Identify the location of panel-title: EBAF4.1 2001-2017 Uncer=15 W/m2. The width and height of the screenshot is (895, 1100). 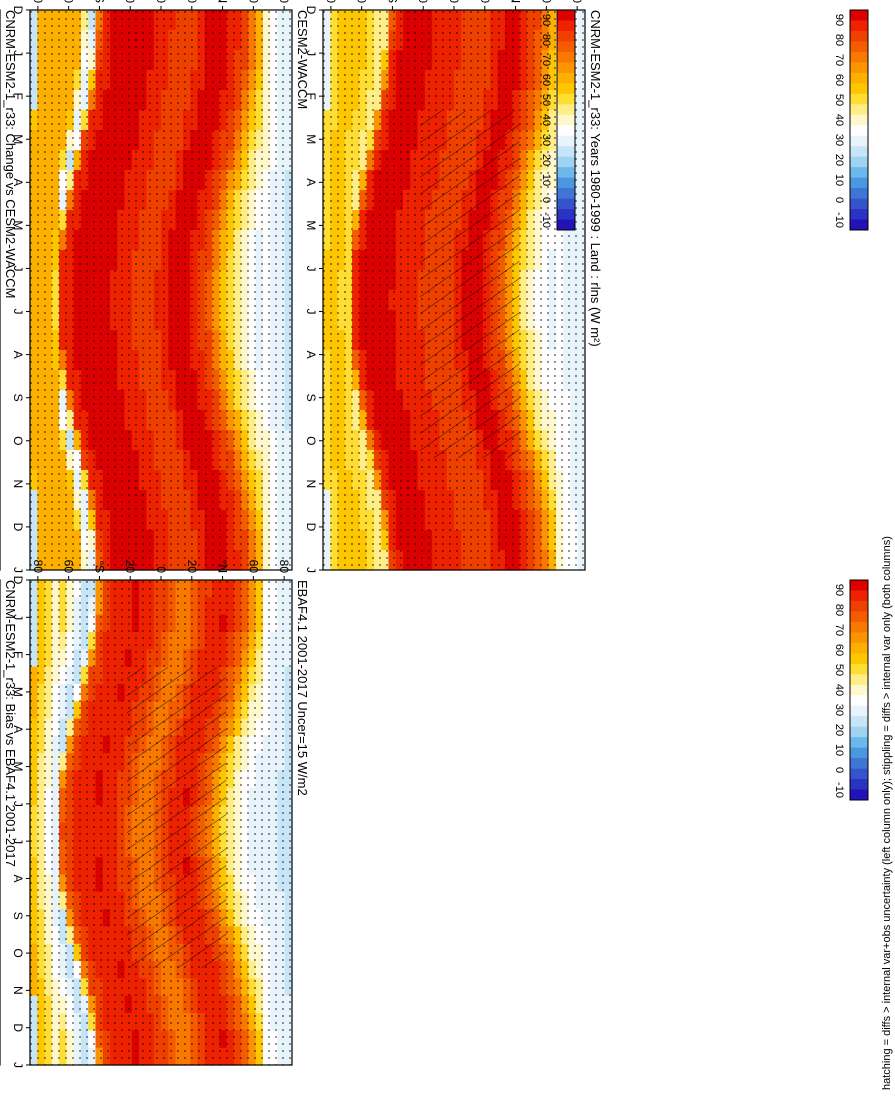
(302, 688).